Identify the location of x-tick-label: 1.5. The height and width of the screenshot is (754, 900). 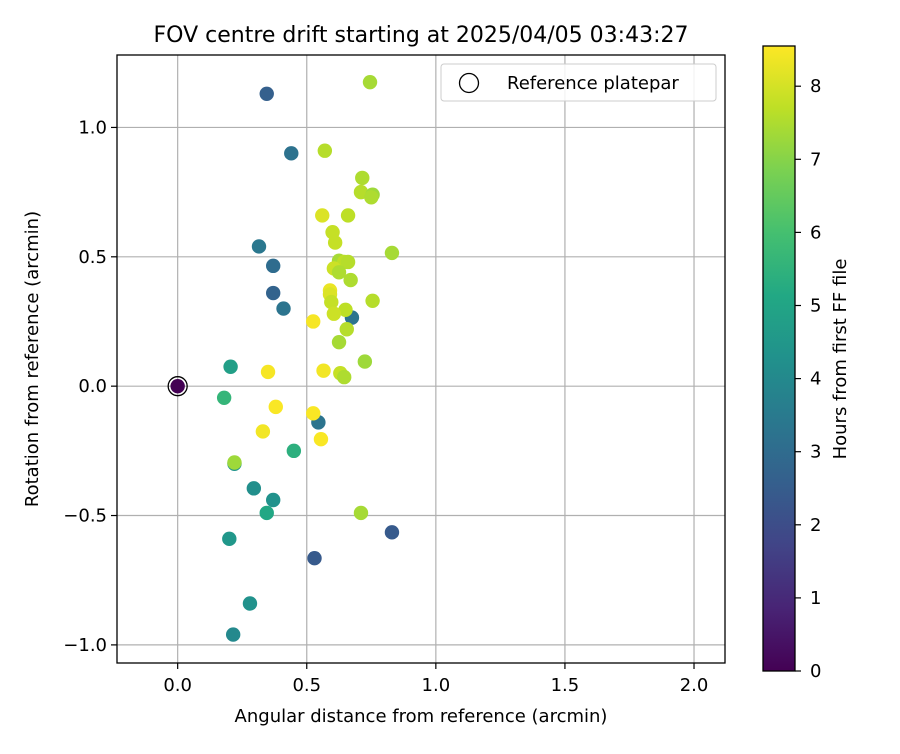
(565, 685).